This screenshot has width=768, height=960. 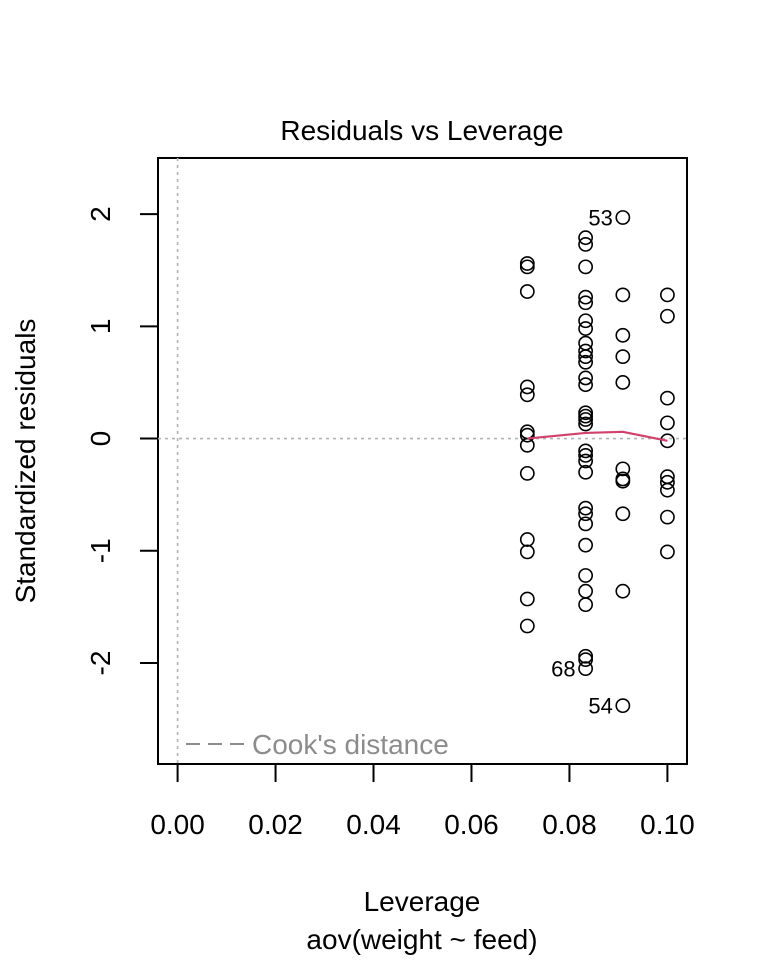 I want to click on point-id-label: 54, so click(x=600, y=706).